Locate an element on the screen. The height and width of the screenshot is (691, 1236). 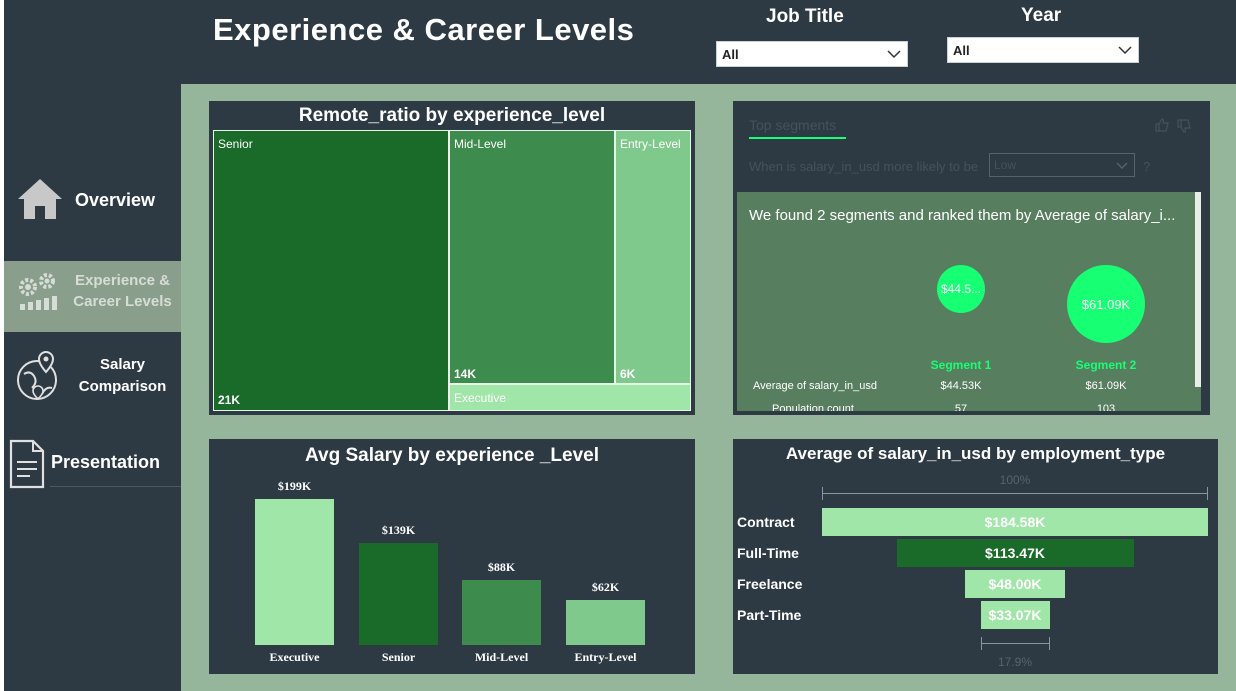
funnel-category-label: Freelance is located at coordinates (770, 584).